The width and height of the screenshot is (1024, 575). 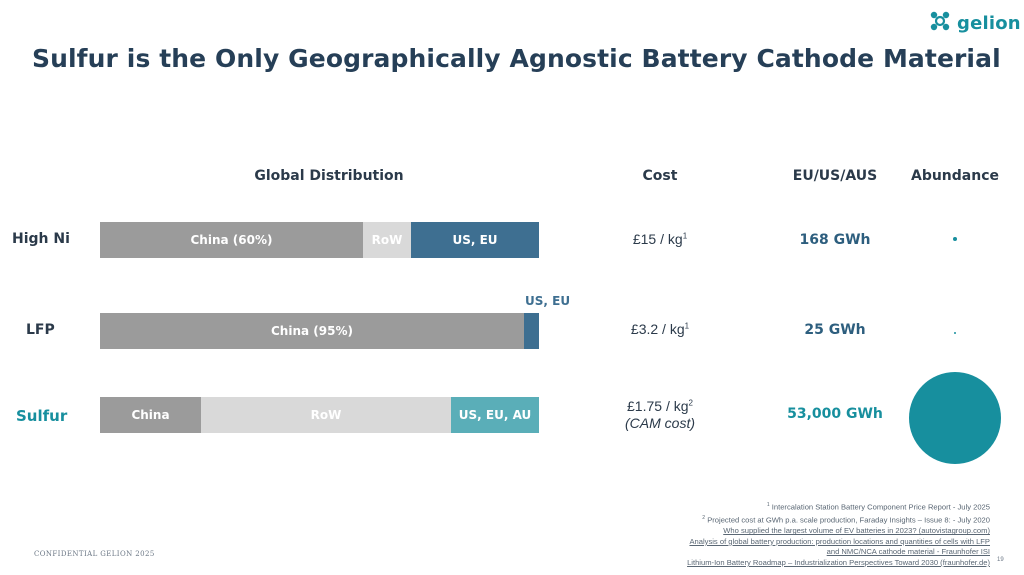 What do you see at coordinates (42, 416) in the screenshot?
I see `row-label-sulfur: Sulfur` at bounding box center [42, 416].